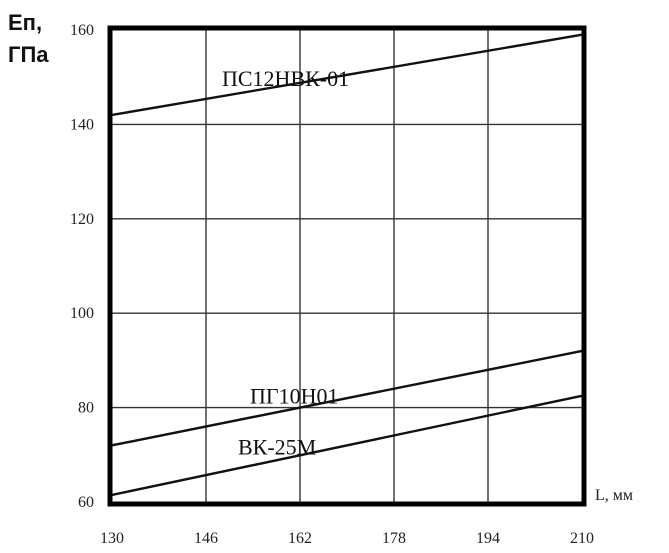  What do you see at coordinates (285, 262) in the screenshot?
I see `series-labels: ПС12НВК-01 ПГ10Н01 ВК-25М` at bounding box center [285, 262].